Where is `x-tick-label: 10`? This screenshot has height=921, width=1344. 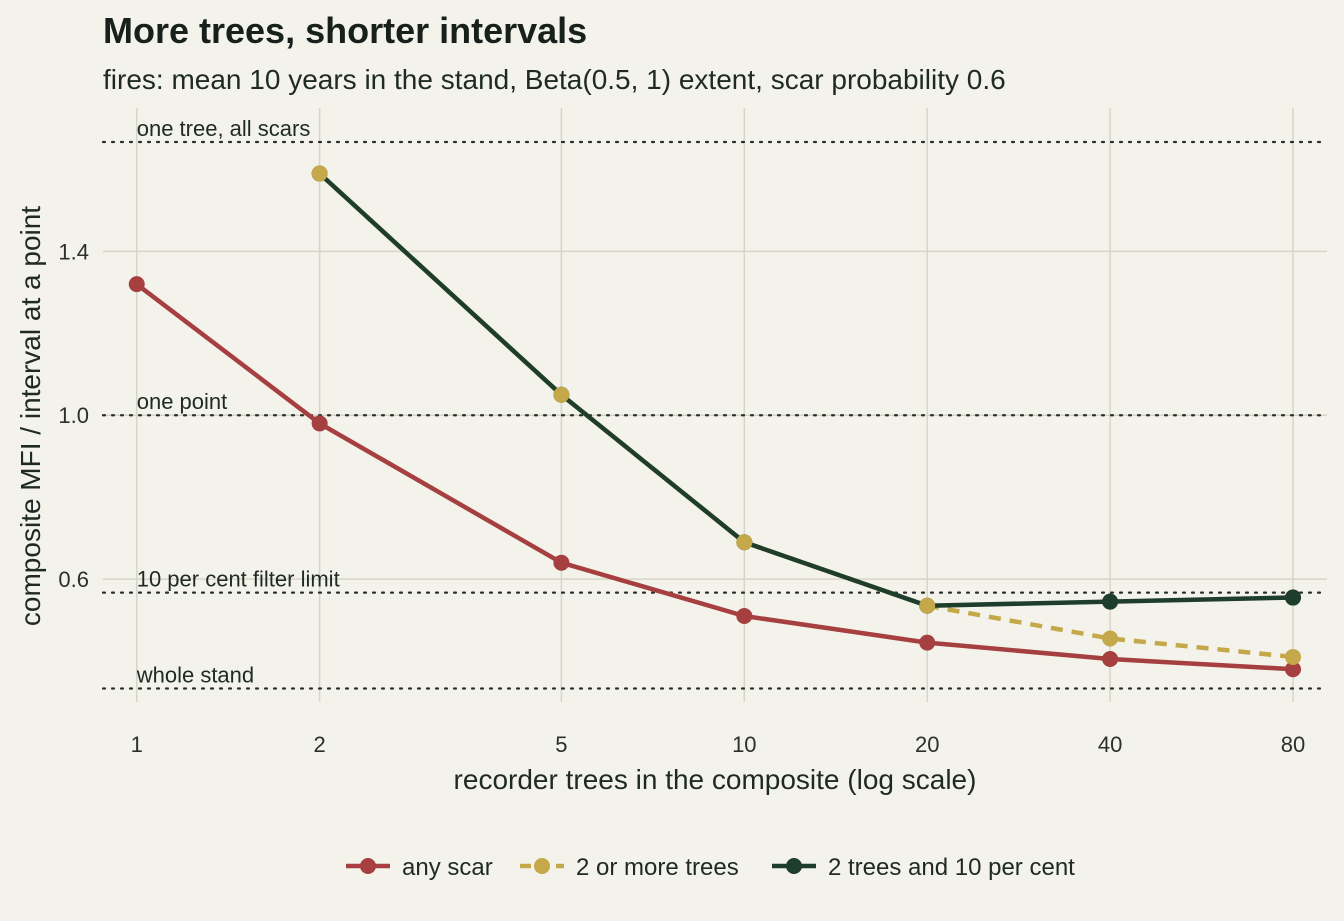 x-tick-label: 10 is located at coordinates (744, 744).